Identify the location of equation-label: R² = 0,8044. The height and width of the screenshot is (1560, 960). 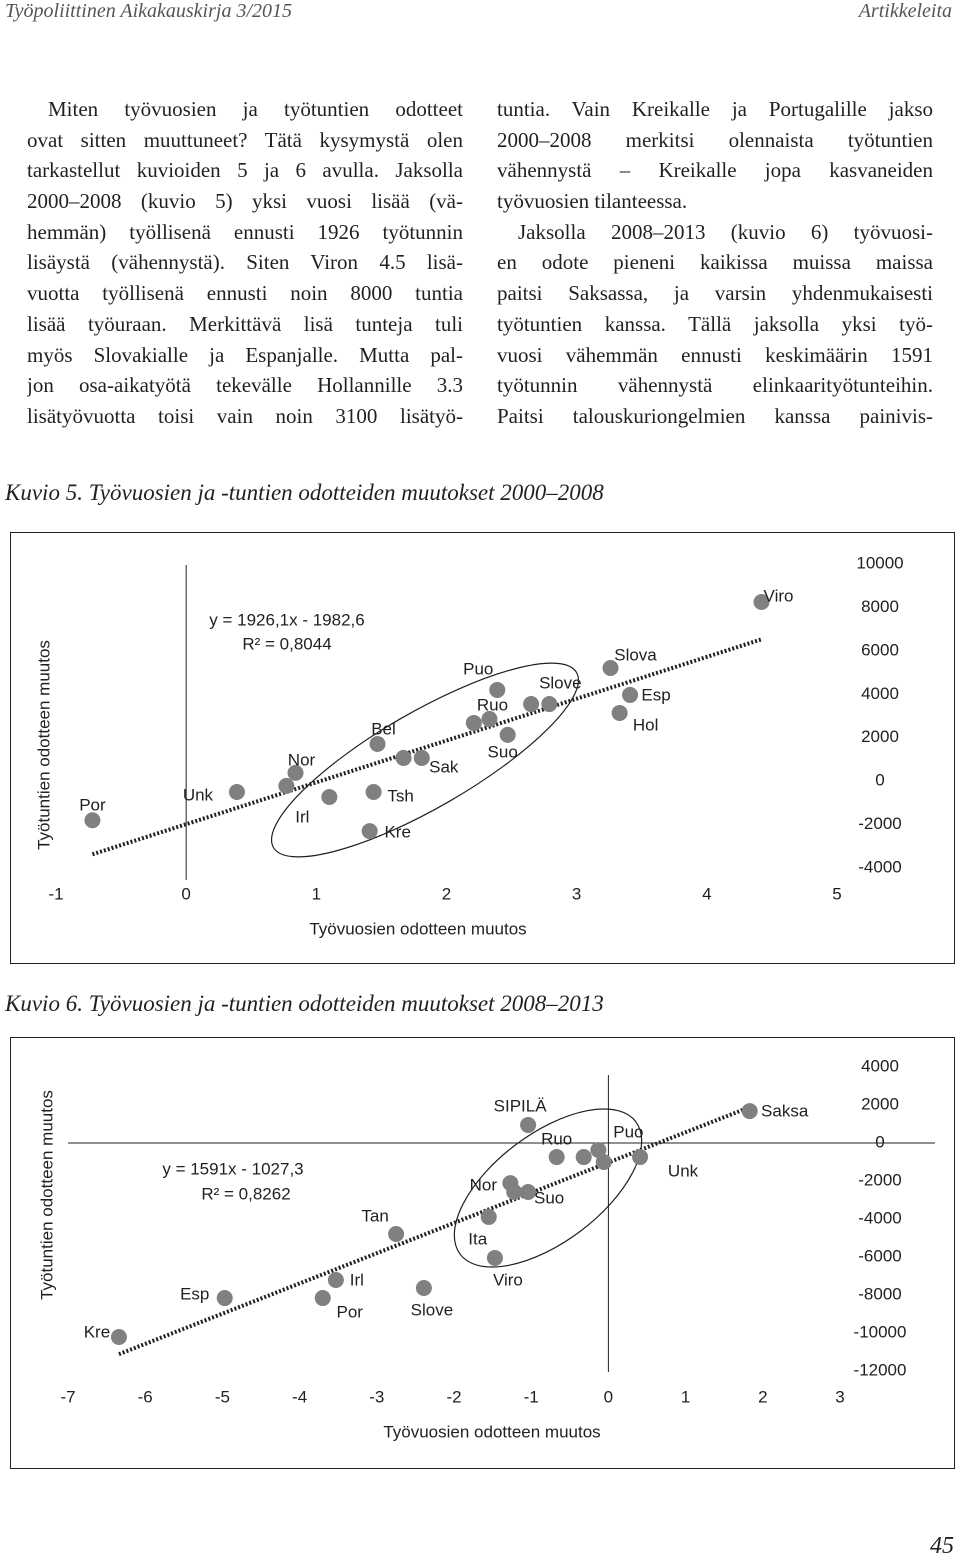
(286, 643).